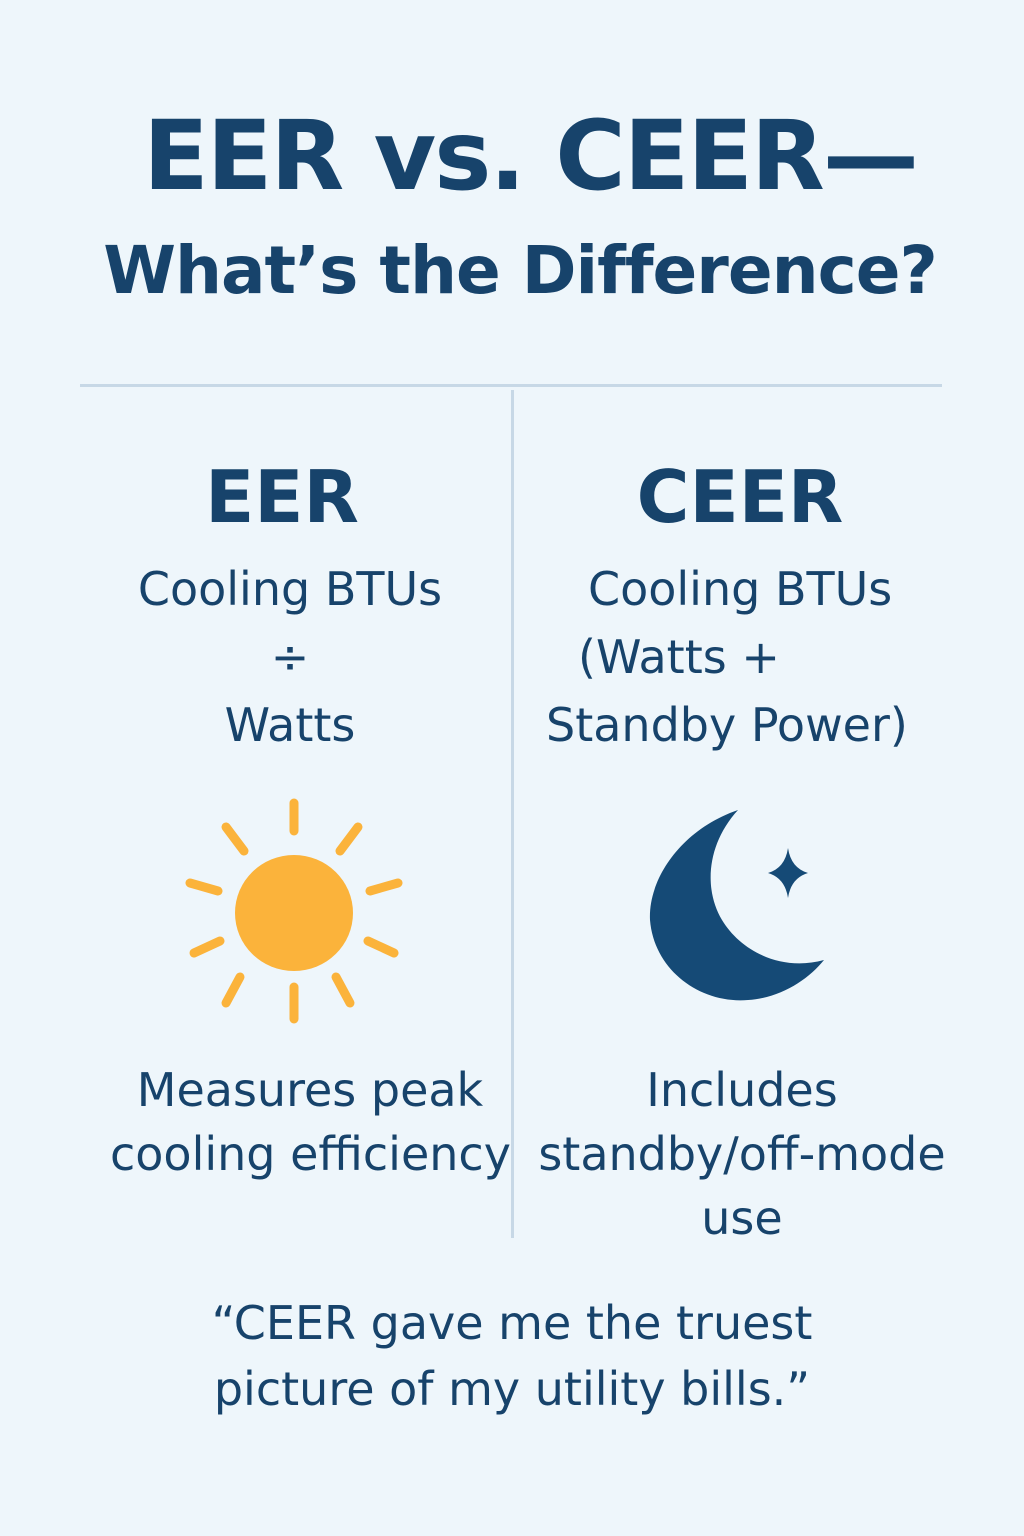 The width and height of the screenshot is (1024, 1536). Describe the element at coordinates (282, 497) in the screenshot. I see `eer-heading: EER` at that location.